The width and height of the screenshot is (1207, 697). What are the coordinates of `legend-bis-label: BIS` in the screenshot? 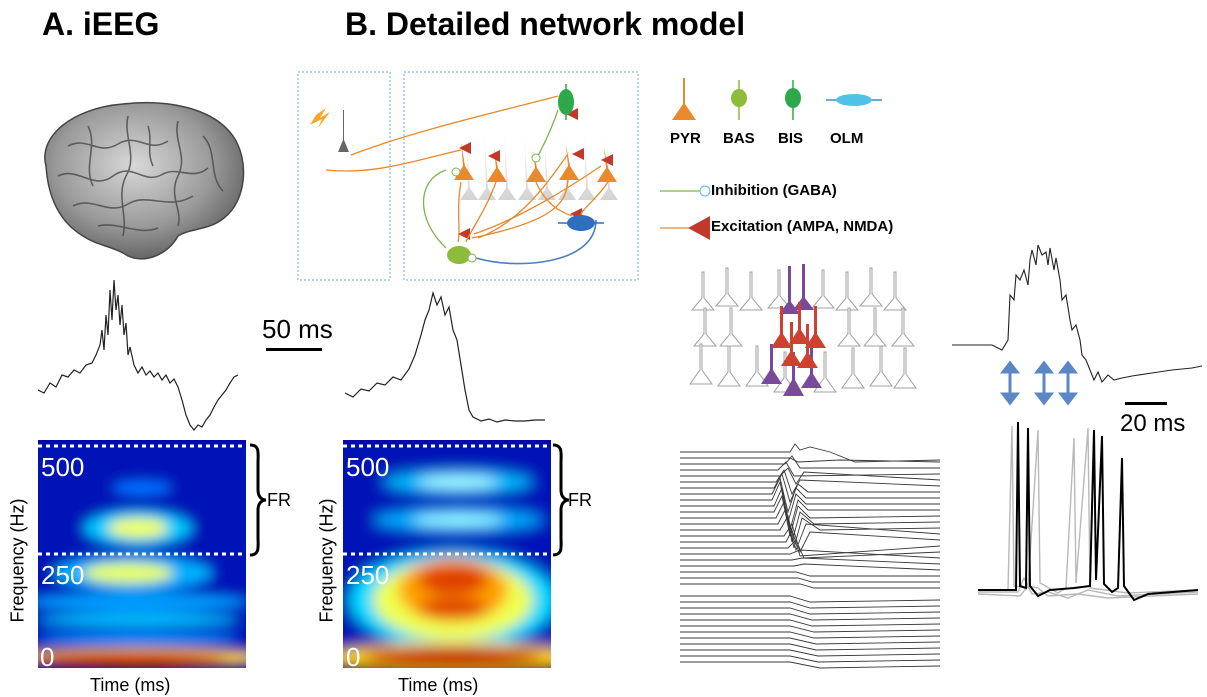 It's located at (791, 138).